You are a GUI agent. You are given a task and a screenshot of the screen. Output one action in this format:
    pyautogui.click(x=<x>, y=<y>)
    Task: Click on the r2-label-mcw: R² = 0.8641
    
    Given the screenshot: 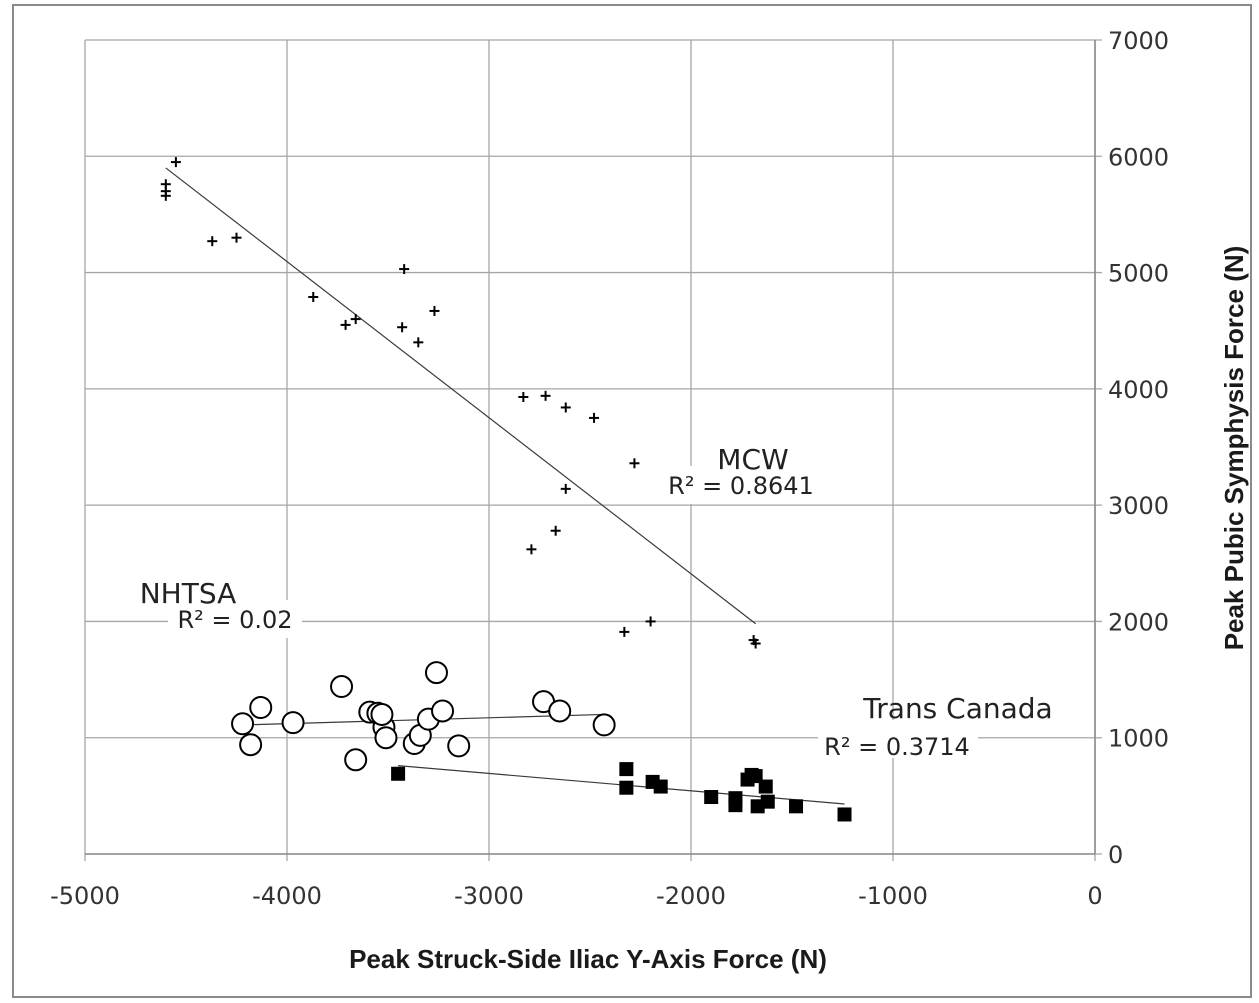 What is the action you would take?
    pyautogui.click(x=741, y=486)
    